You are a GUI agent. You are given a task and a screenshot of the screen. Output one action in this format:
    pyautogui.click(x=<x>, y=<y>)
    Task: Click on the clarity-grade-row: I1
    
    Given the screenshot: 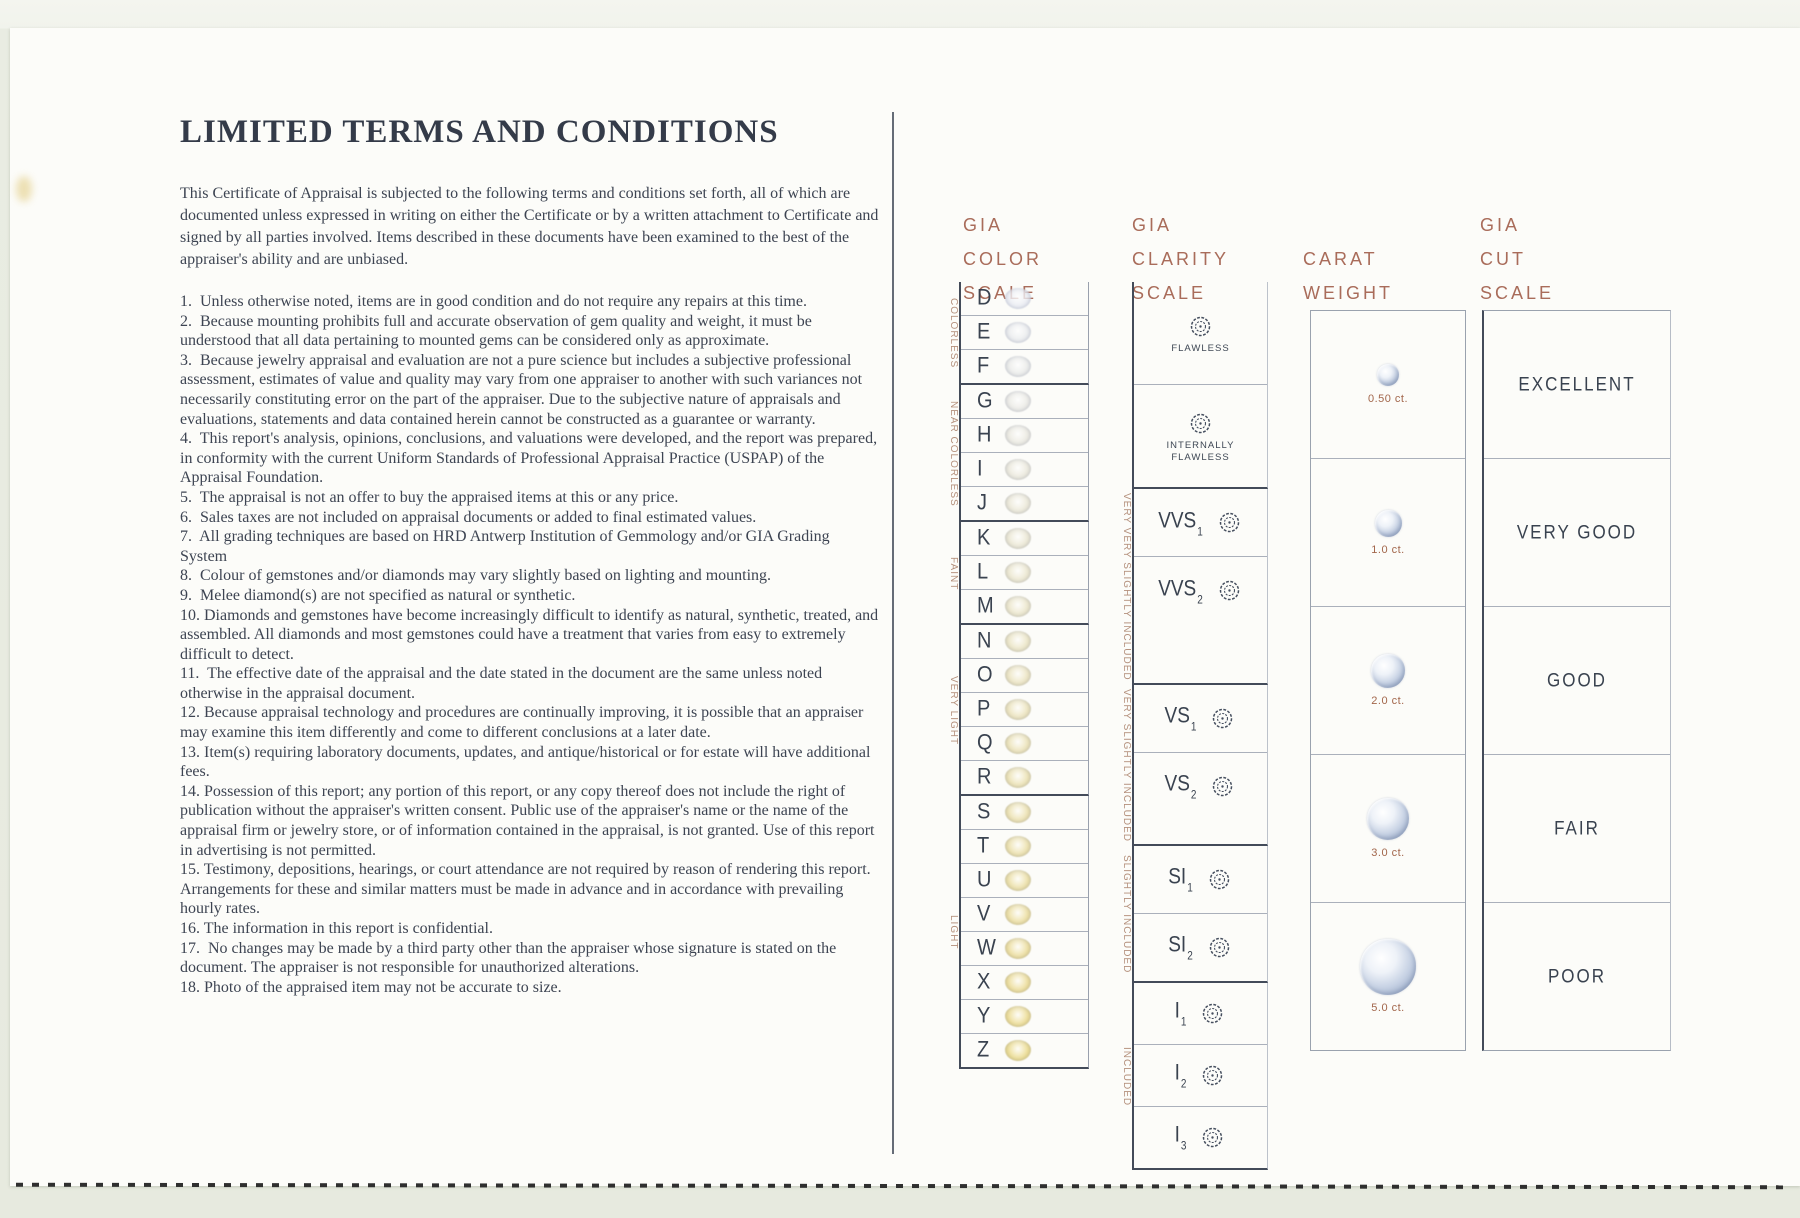 What is the action you would take?
    pyautogui.click(x=1200, y=1014)
    